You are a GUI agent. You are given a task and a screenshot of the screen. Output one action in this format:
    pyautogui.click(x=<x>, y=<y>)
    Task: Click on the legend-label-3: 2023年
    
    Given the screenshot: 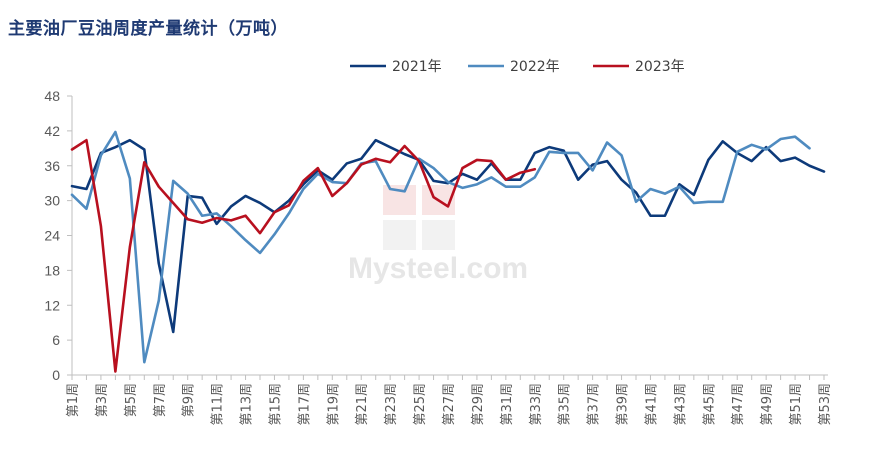 What is the action you would take?
    pyautogui.click(x=660, y=67)
    